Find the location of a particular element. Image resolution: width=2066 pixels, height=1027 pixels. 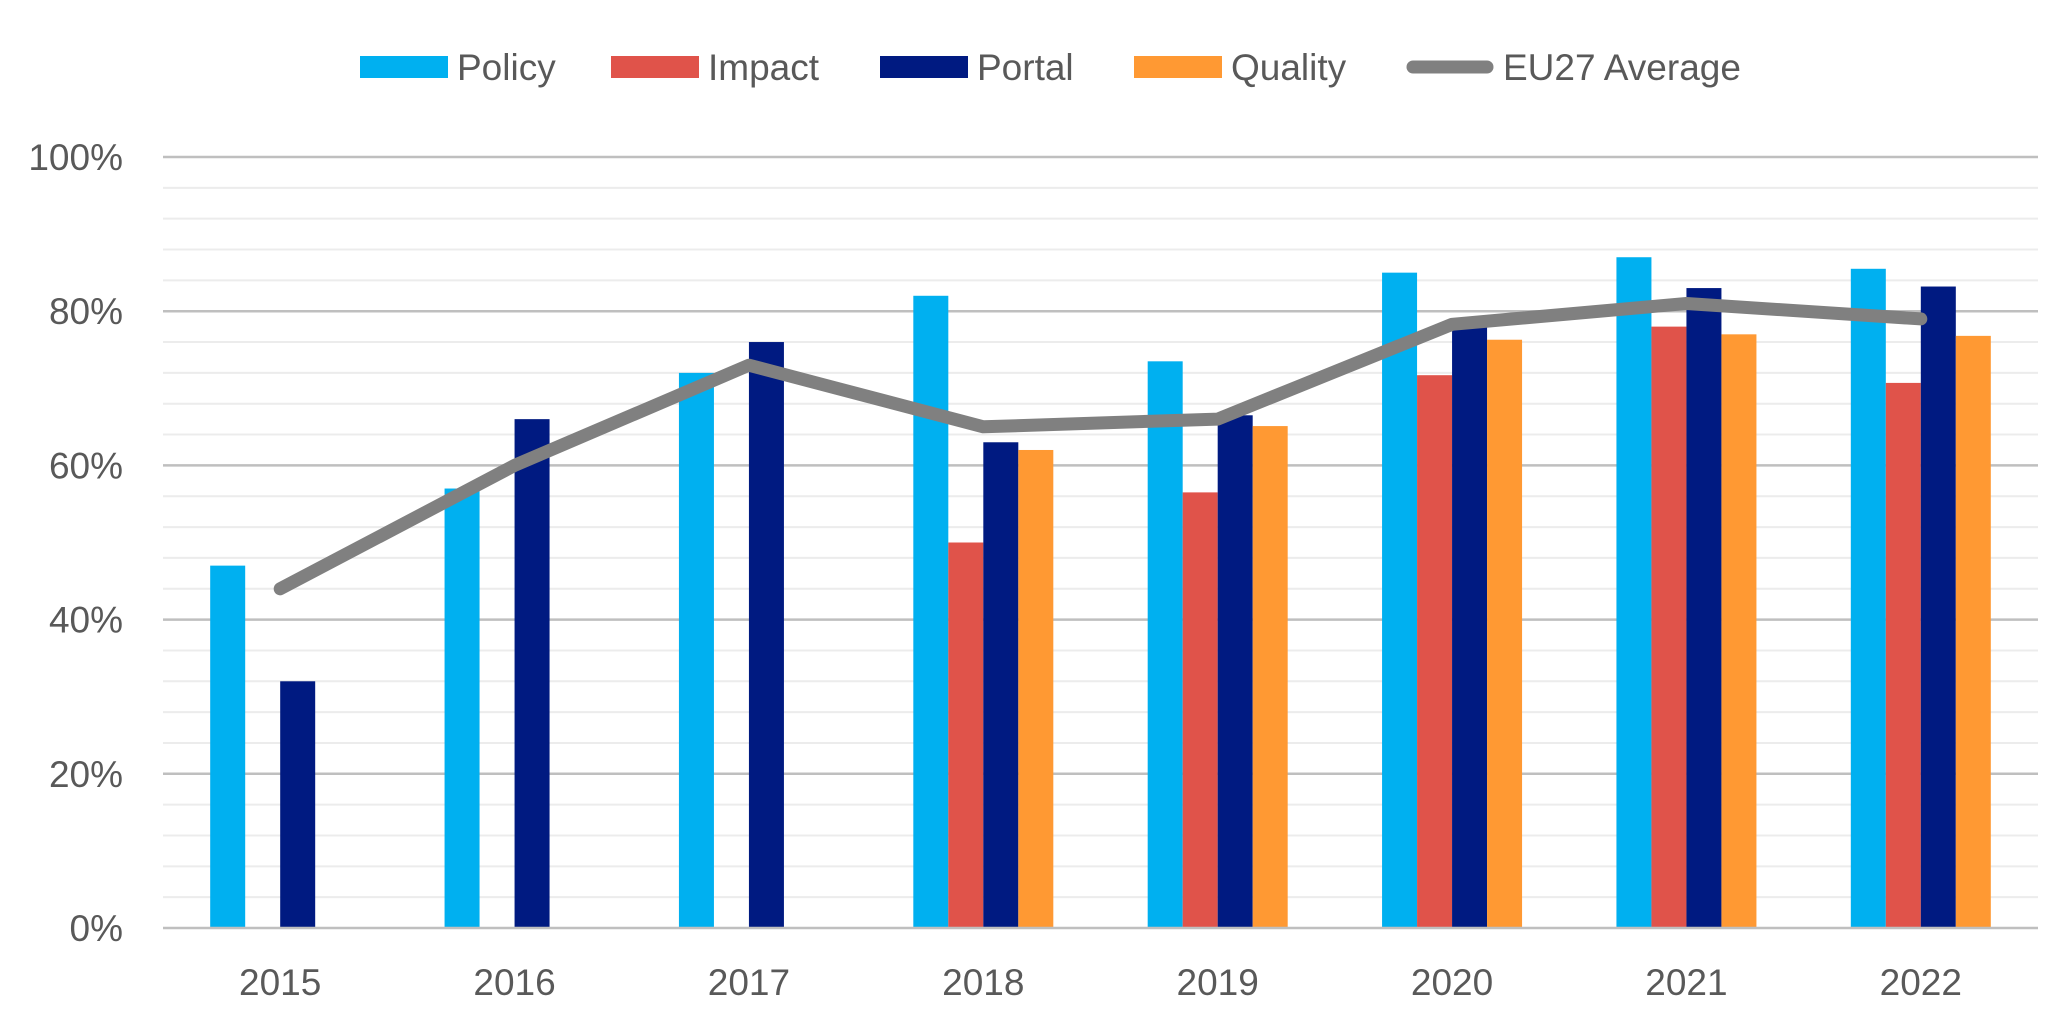

legend-label: Portal is located at coordinates (1025, 67).